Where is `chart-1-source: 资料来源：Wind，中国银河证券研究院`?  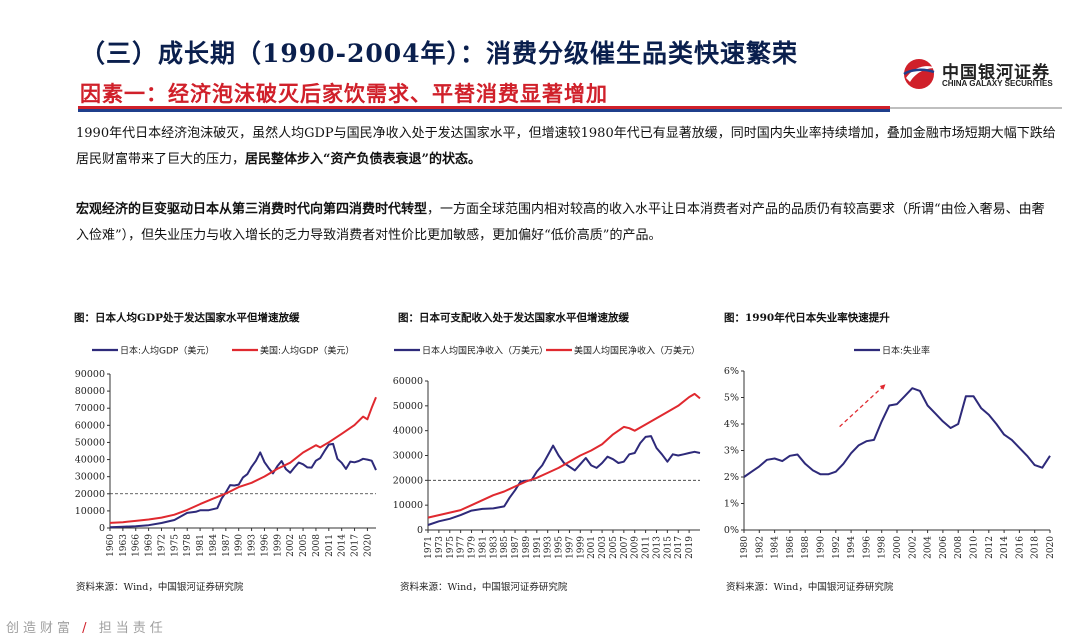
chart-1-source: 资料来源：Wind，中国银河证券研究院 is located at coordinates (160, 587).